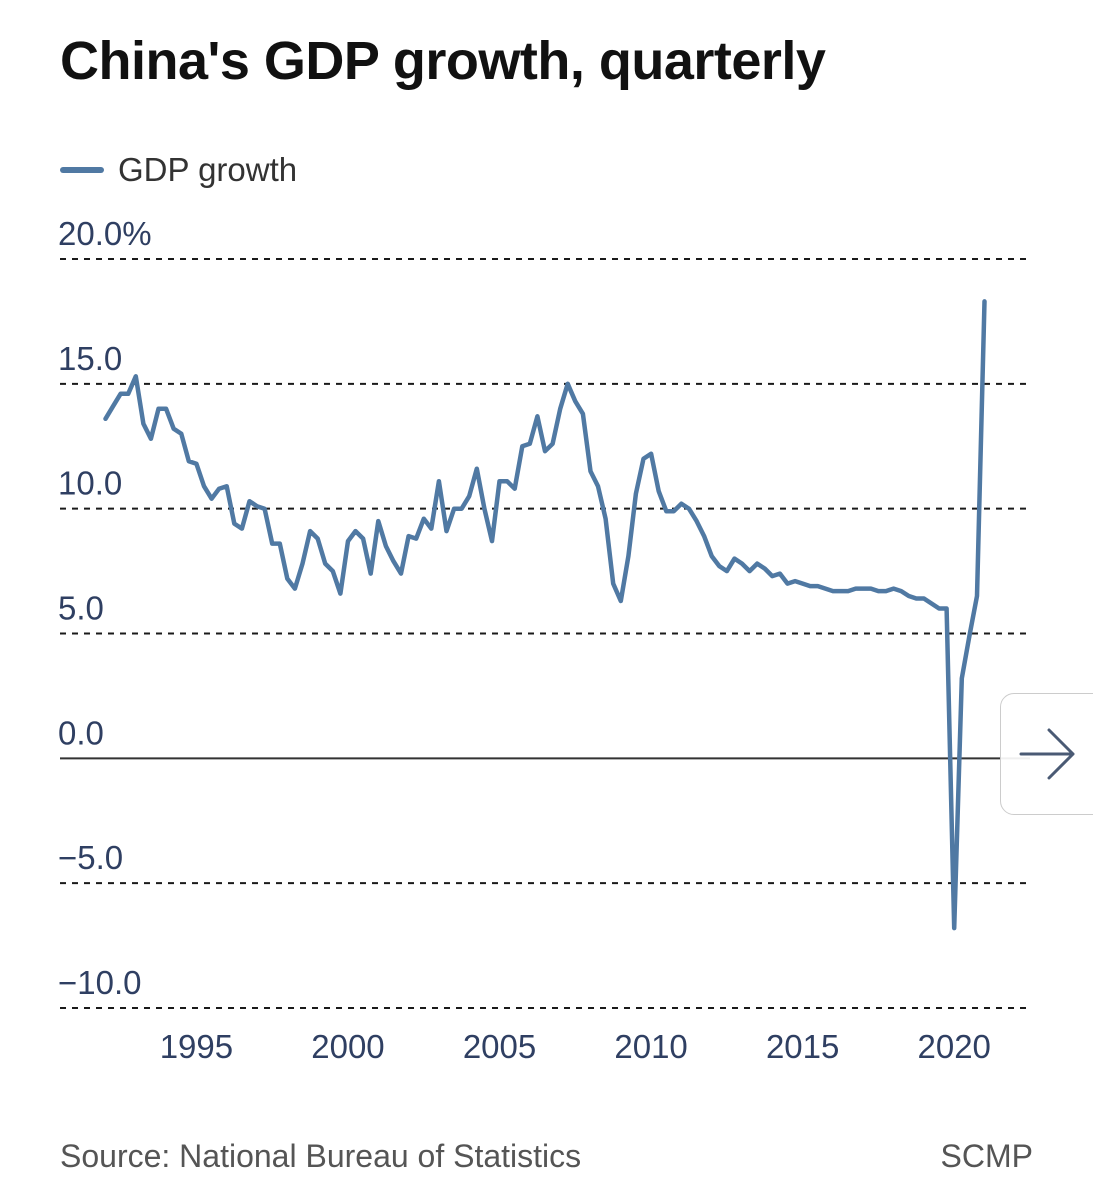 The height and width of the screenshot is (1200, 1093). Describe the element at coordinates (81, 608) in the screenshot. I see `y-tick-label: 5.0` at that location.